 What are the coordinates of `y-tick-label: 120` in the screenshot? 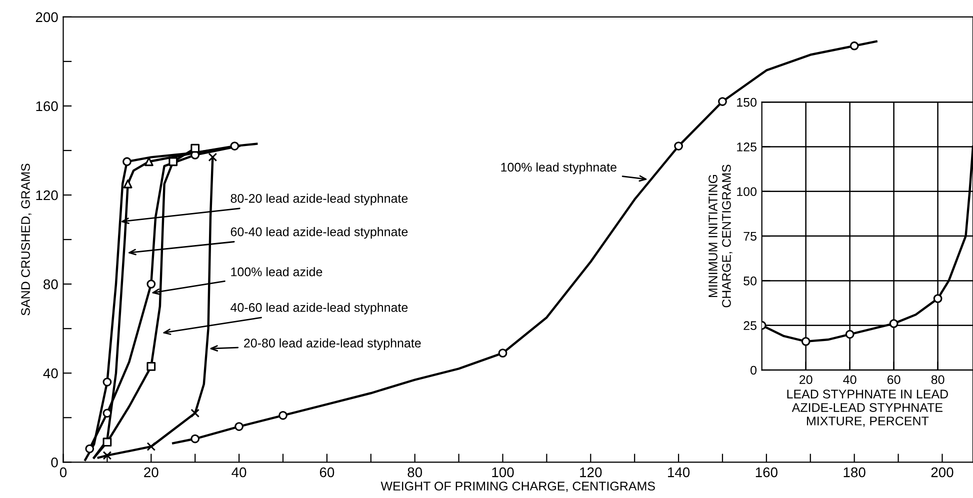 It's located at (47, 195).